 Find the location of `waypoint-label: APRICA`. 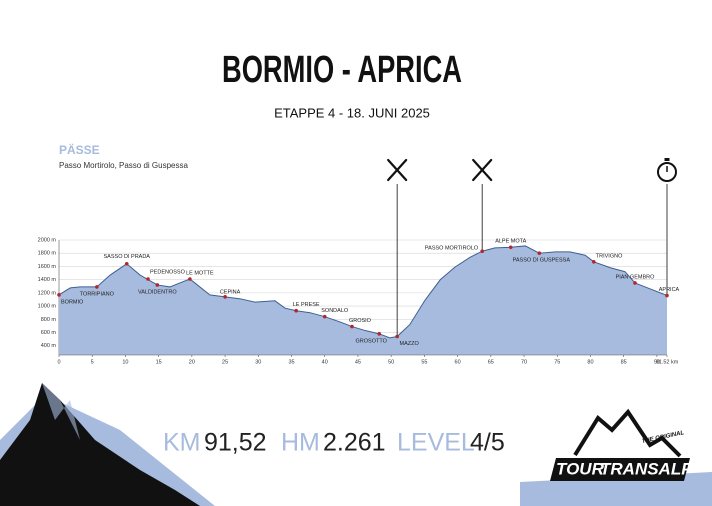

waypoint-label: APRICA is located at coordinates (669, 290).